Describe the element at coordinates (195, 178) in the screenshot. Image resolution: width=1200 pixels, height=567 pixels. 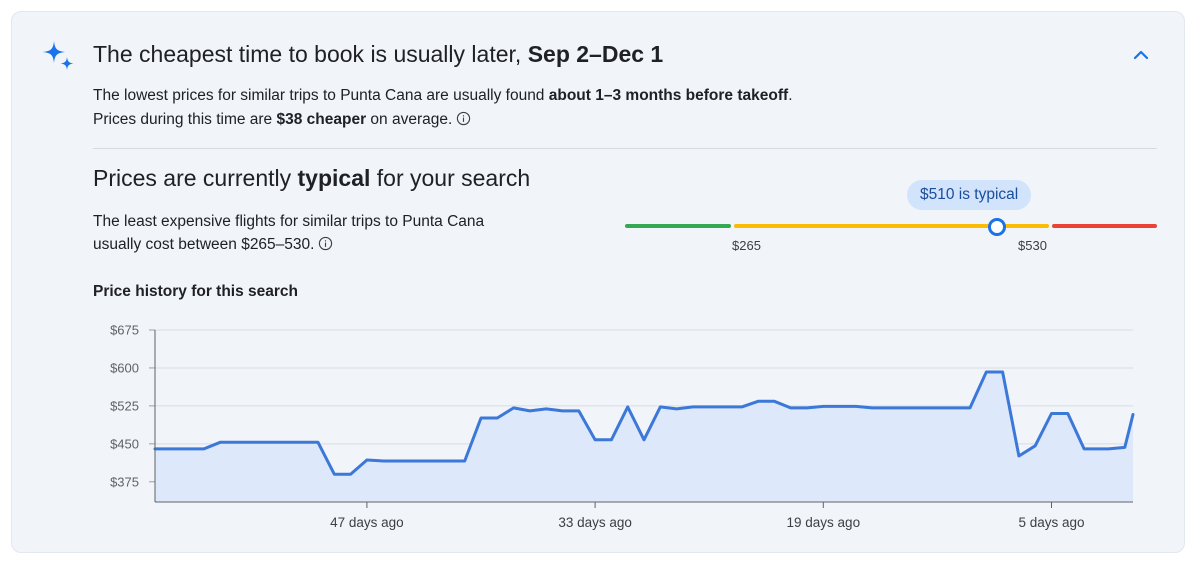
I see `status-prefix: Prices are currently` at that location.